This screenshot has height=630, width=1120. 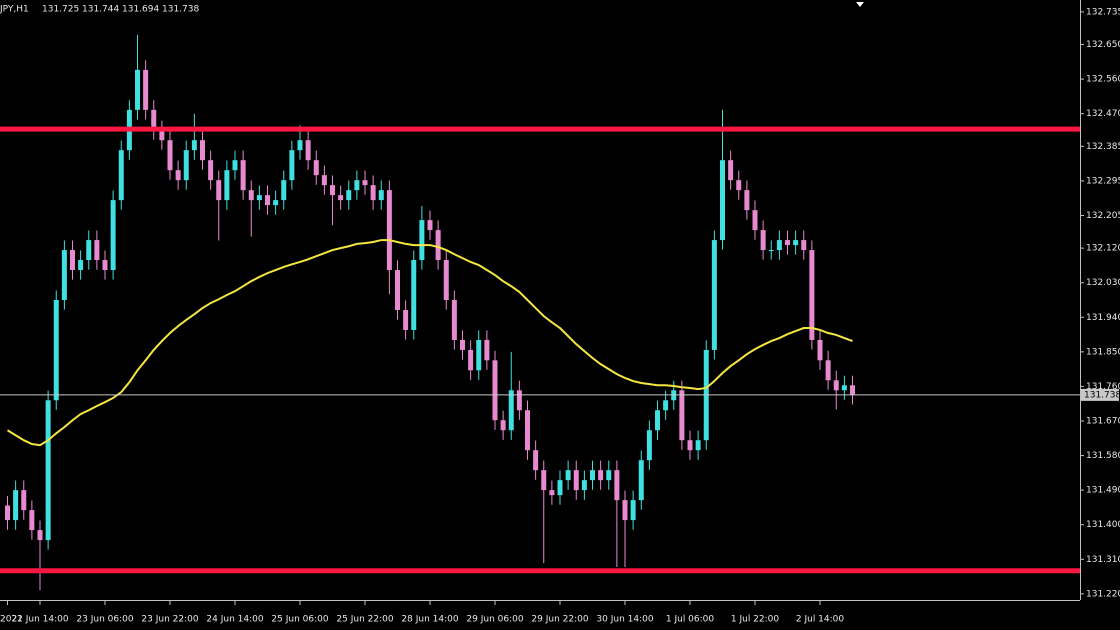 I want to click on x-tick-label: 29 Jun 22:00, so click(x=559, y=620).